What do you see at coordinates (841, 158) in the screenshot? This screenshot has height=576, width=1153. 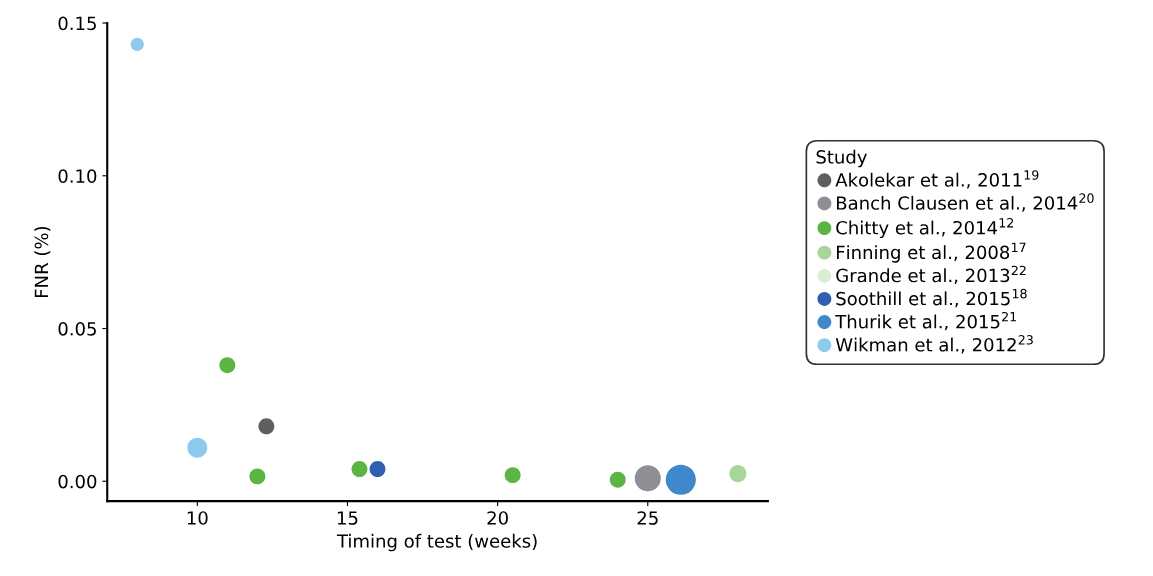 I see `legend-title: Study` at bounding box center [841, 158].